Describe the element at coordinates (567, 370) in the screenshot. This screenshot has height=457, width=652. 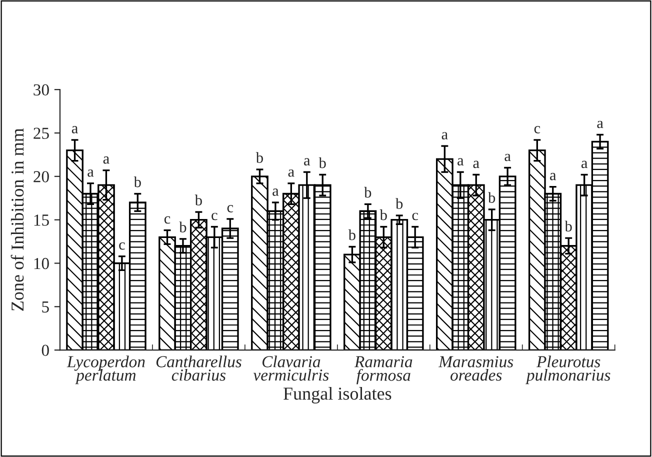
I see `x-tick-label: Pleurotus pulmonarius` at that location.